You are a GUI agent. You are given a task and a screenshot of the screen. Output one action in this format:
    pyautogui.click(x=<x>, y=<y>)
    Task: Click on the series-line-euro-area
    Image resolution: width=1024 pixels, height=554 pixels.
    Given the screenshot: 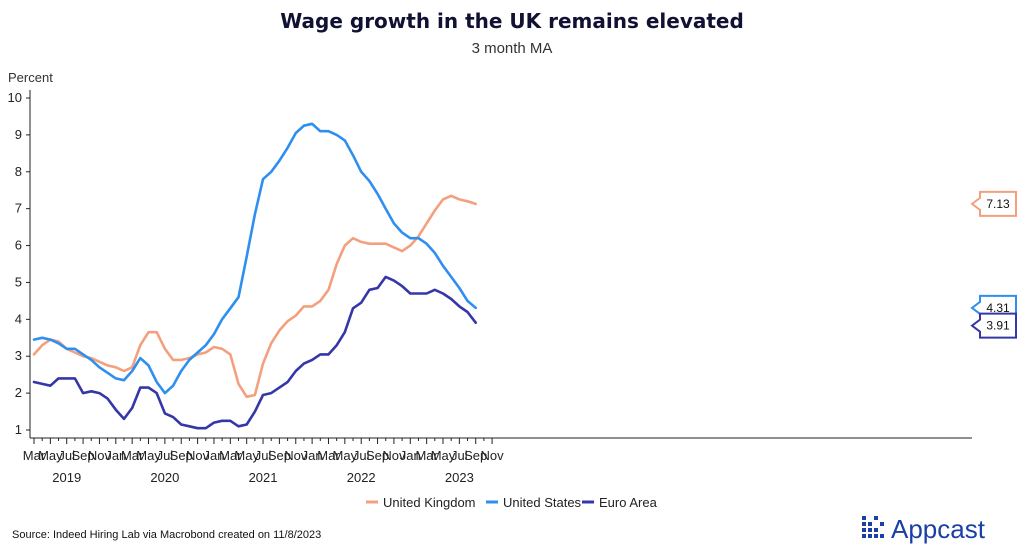 What is the action you would take?
    pyautogui.click(x=255, y=352)
    